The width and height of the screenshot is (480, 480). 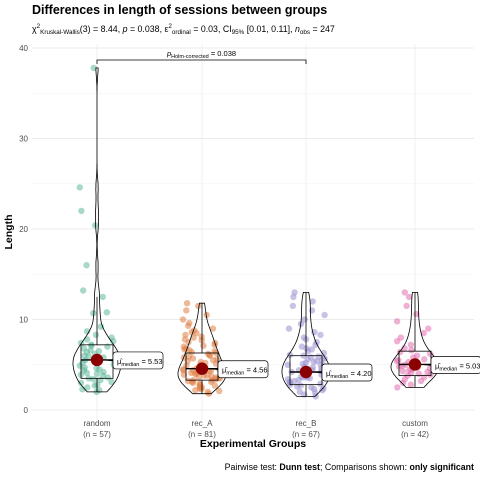 What do you see at coordinates (305, 32) in the screenshot?
I see `subtitle-nobs-sub: obs` at bounding box center [305, 32].